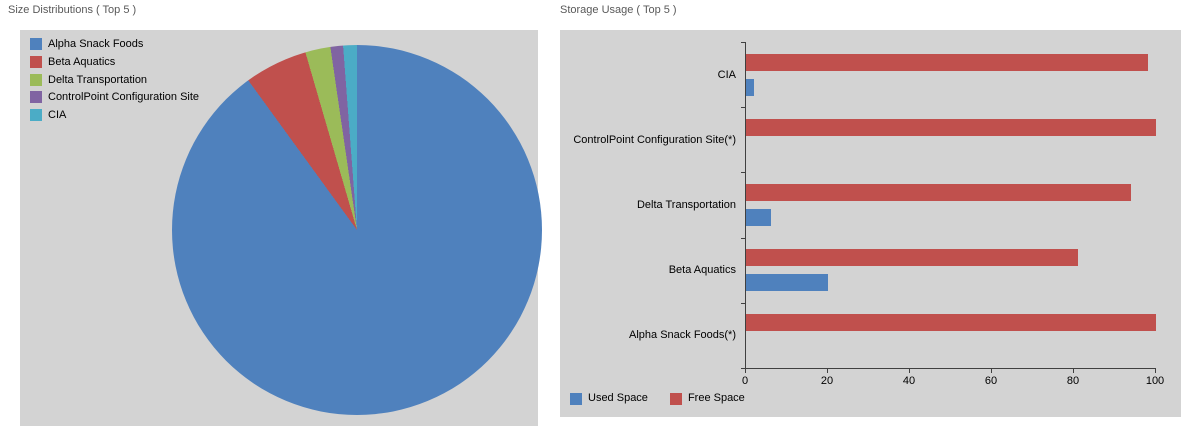 The image size is (1183, 427). Describe the element at coordinates (716, 398) in the screenshot. I see `legend-label: Free Space` at that location.